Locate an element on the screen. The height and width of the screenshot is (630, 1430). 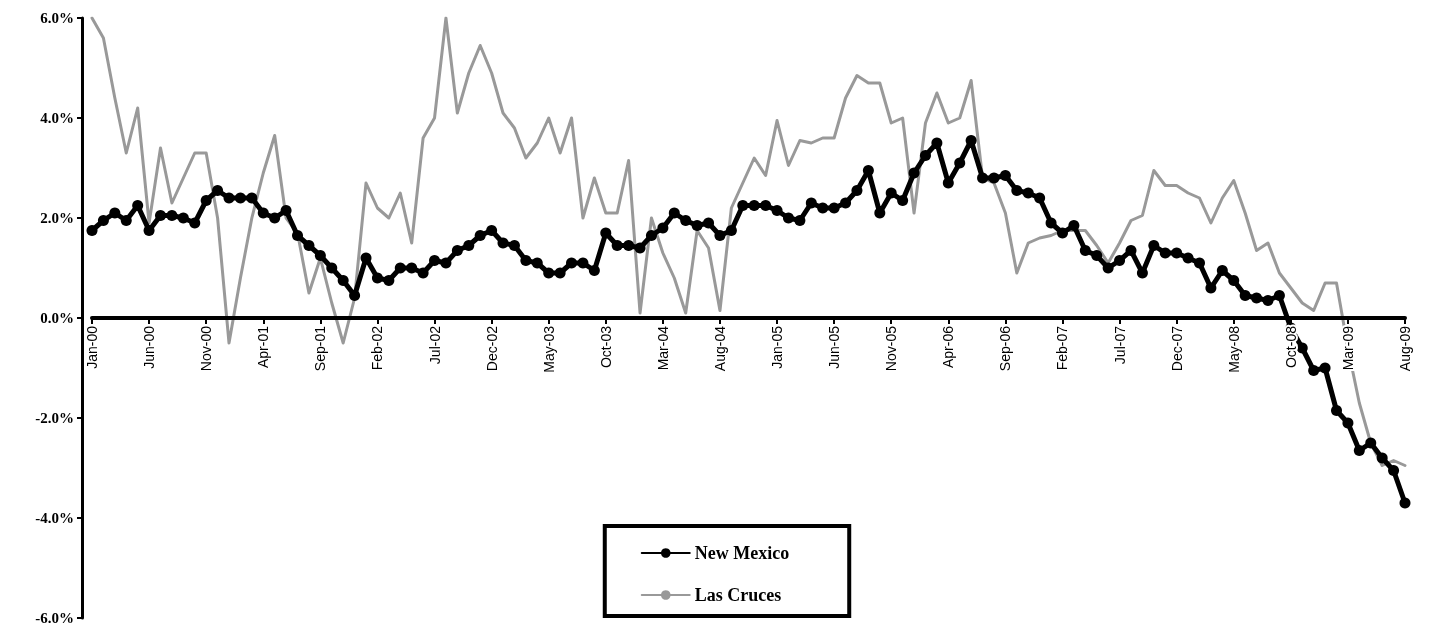
x-tick-label: Aug-09 is located at coordinates (1405, 348).